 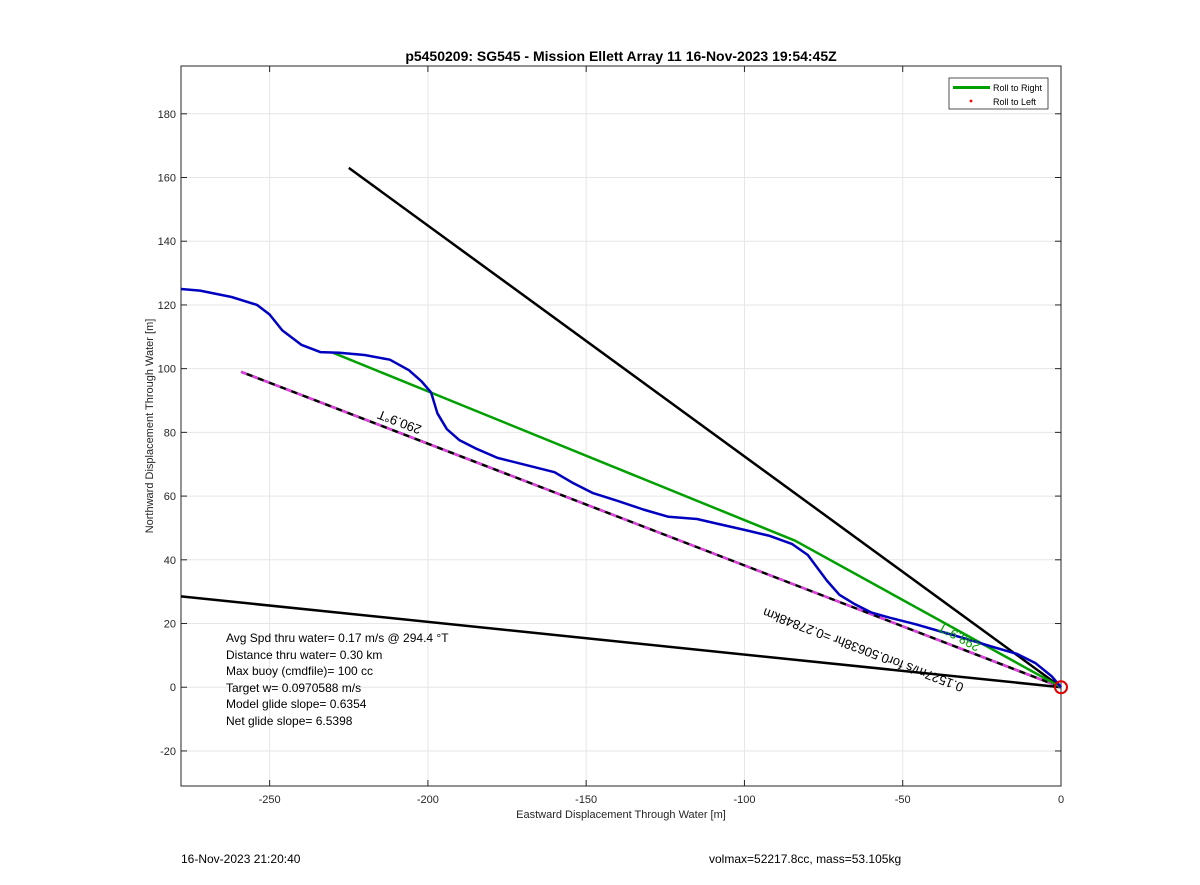 What do you see at coordinates (428, 800) in the screenshot?
I see `x-tick-label: -200` at bounding box center [428, 800].